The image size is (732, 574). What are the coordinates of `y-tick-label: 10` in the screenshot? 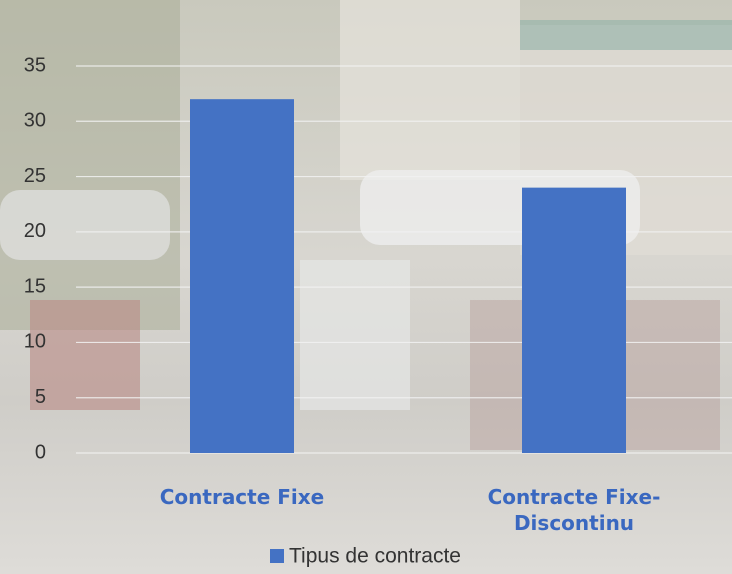 It's located at (35, 342).